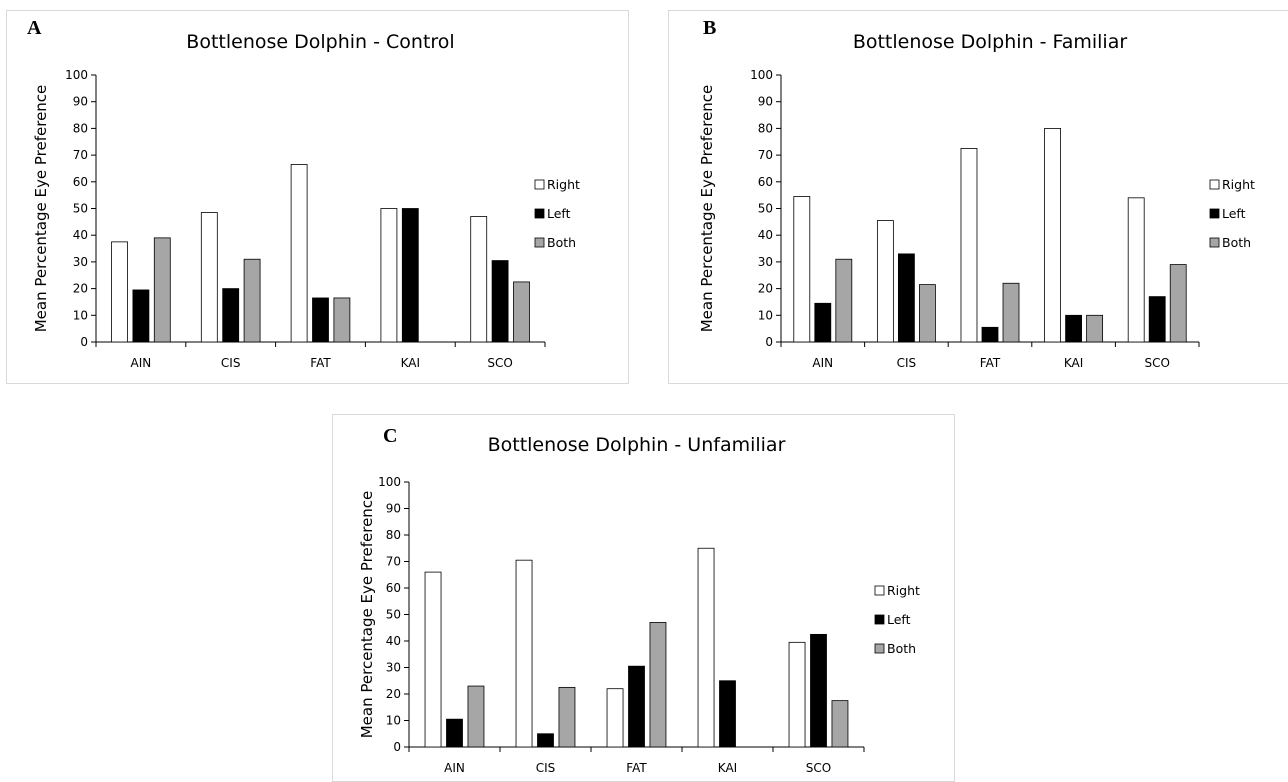 This screenshot has height=782, width=1288. Describe the element at coordinates (711, 28) in the screenshot. I see `panel-letter-b: B` at that location.